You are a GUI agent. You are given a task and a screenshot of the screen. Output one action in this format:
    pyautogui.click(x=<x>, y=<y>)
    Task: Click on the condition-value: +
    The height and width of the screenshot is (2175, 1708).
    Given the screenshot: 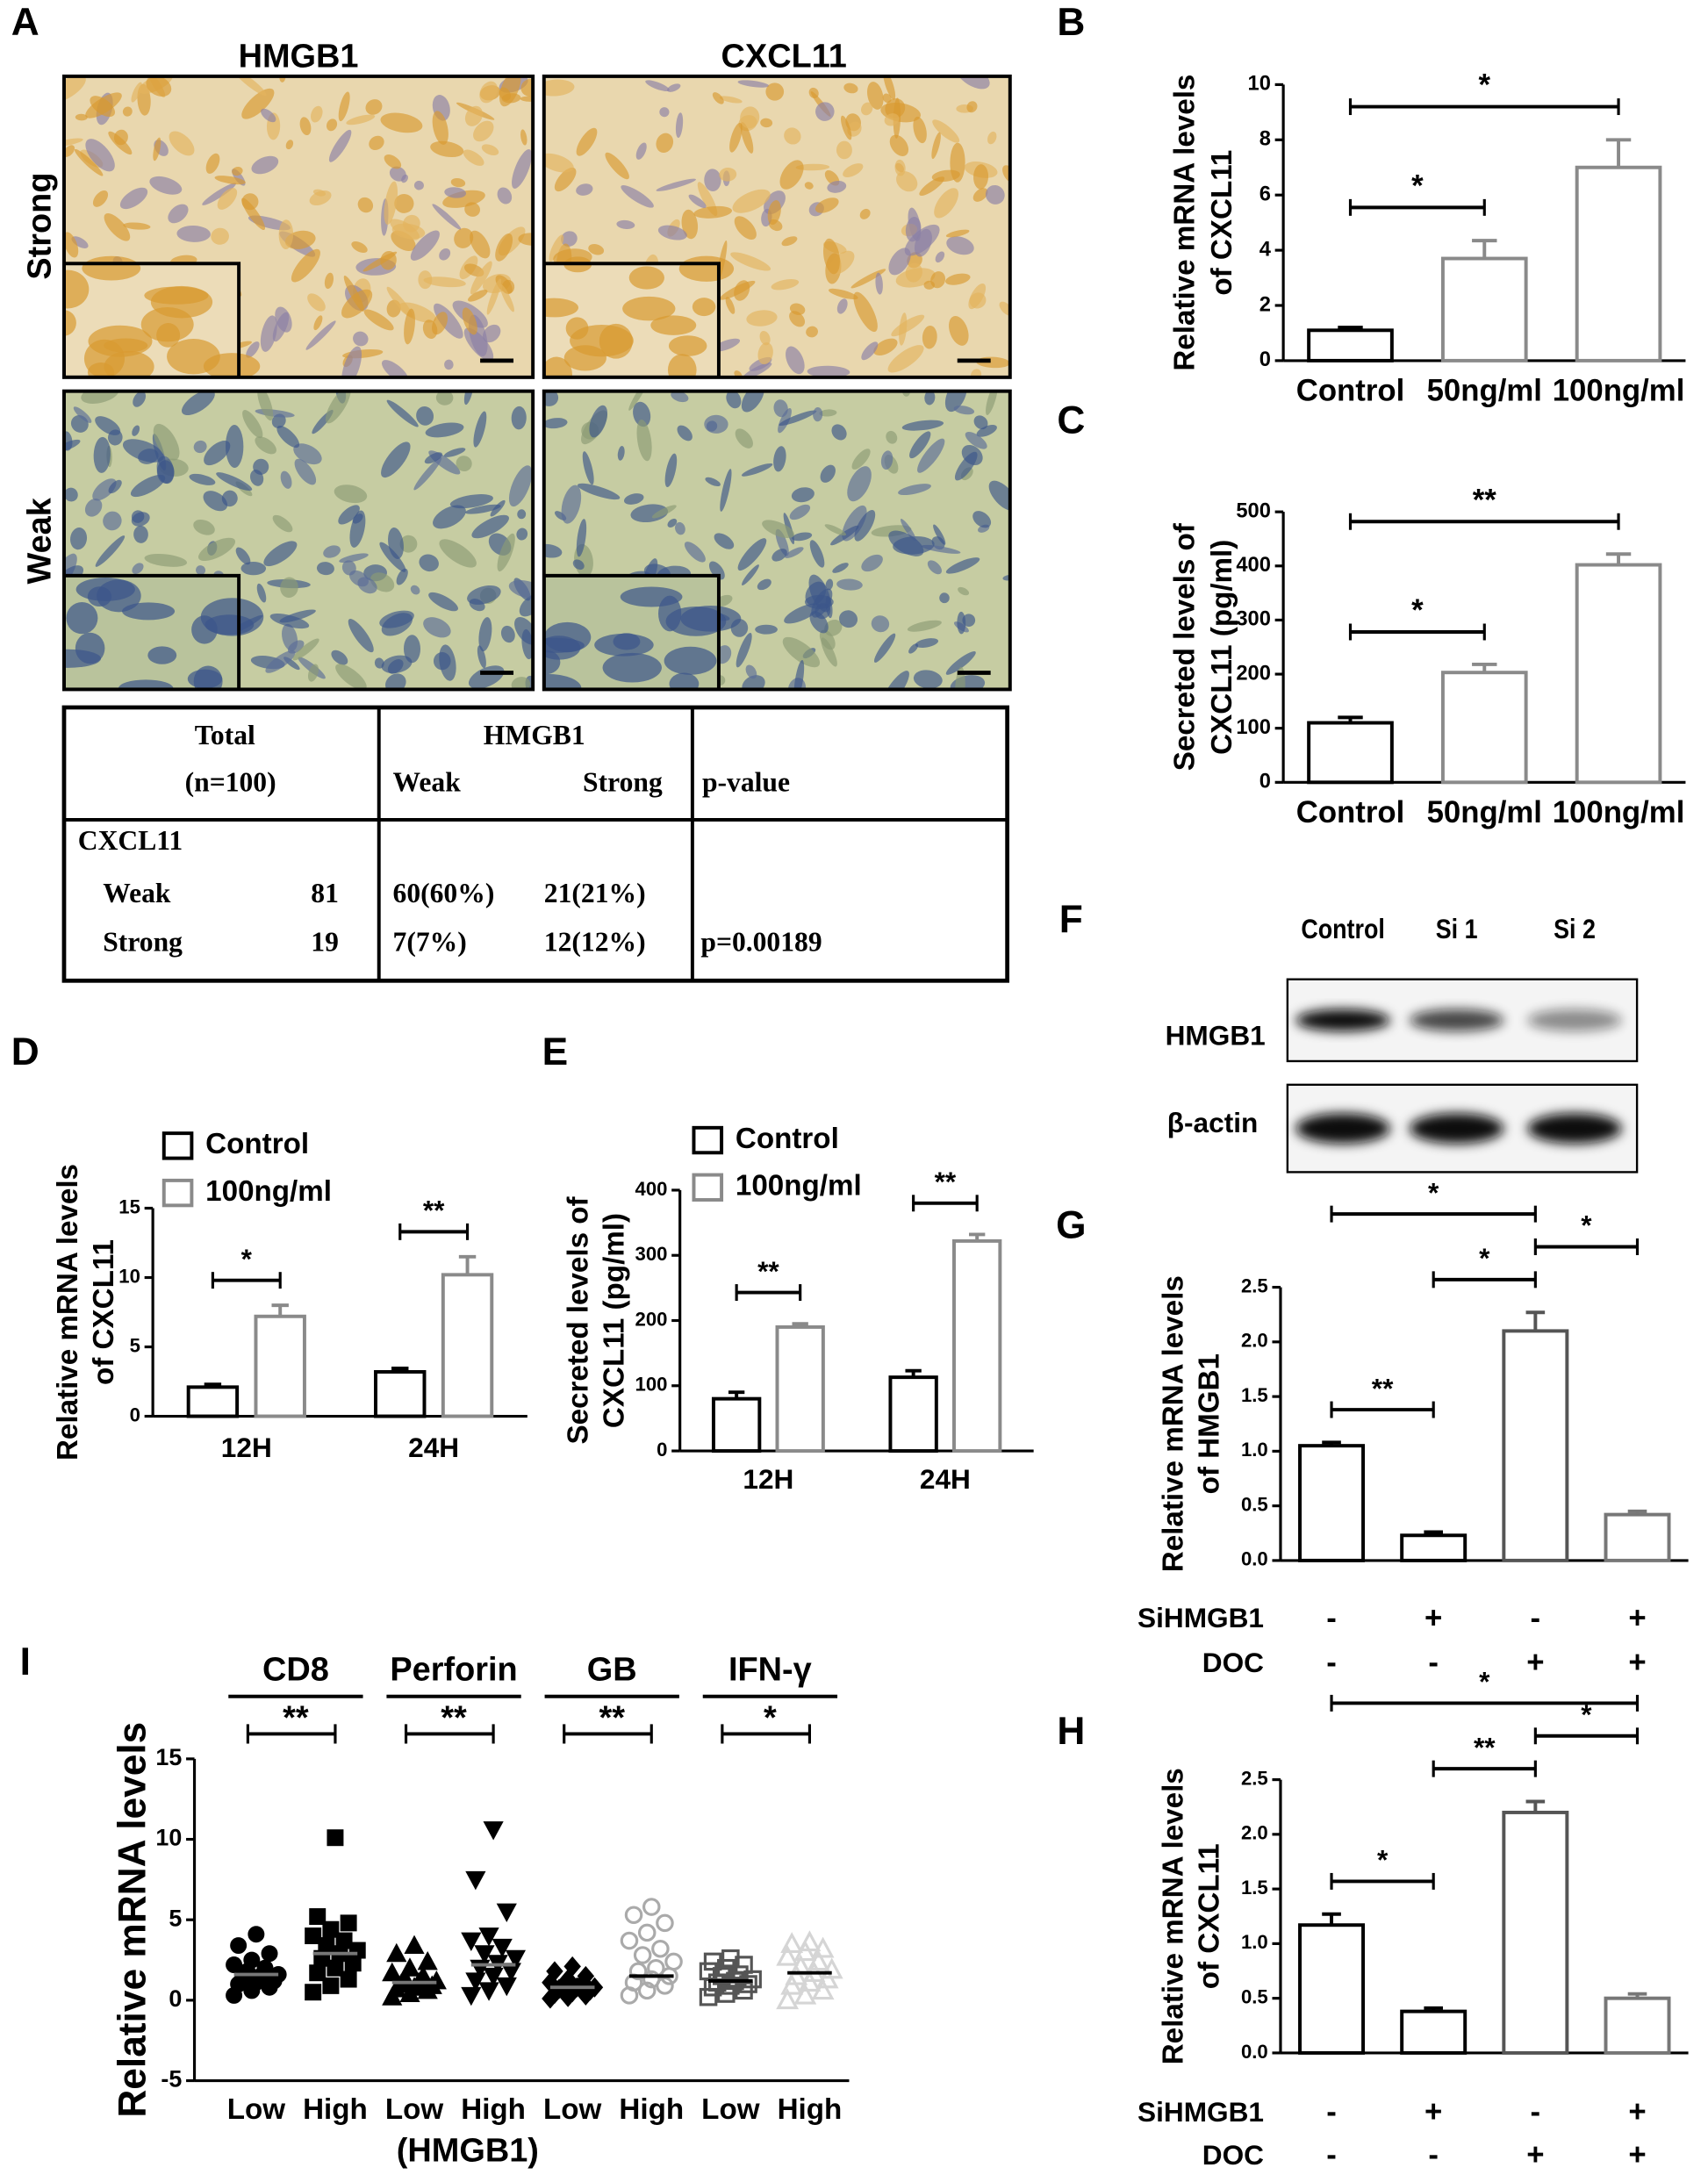 What is the action you would take?
    pyautogui.click(x=1637, y=2112)
    